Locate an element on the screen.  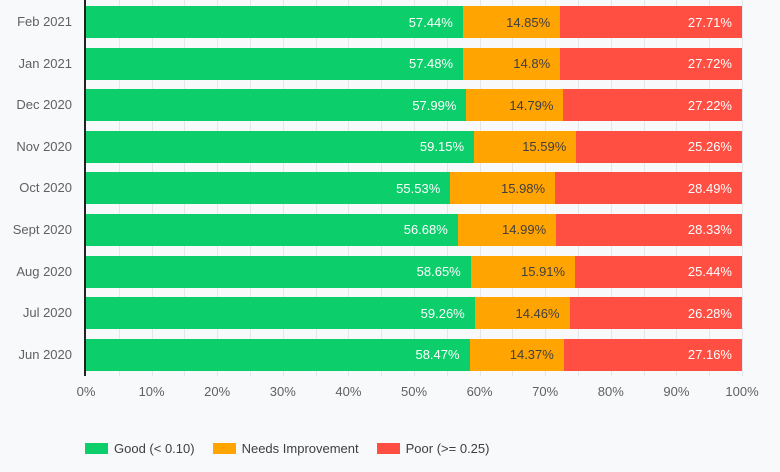
bar-segment-good: 55.53% is located at coordinates (268, 188).